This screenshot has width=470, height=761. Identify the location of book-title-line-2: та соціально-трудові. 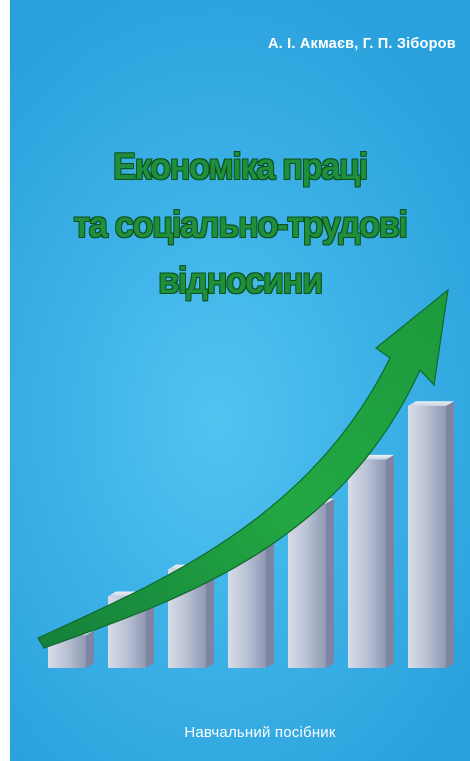
(240, 224).